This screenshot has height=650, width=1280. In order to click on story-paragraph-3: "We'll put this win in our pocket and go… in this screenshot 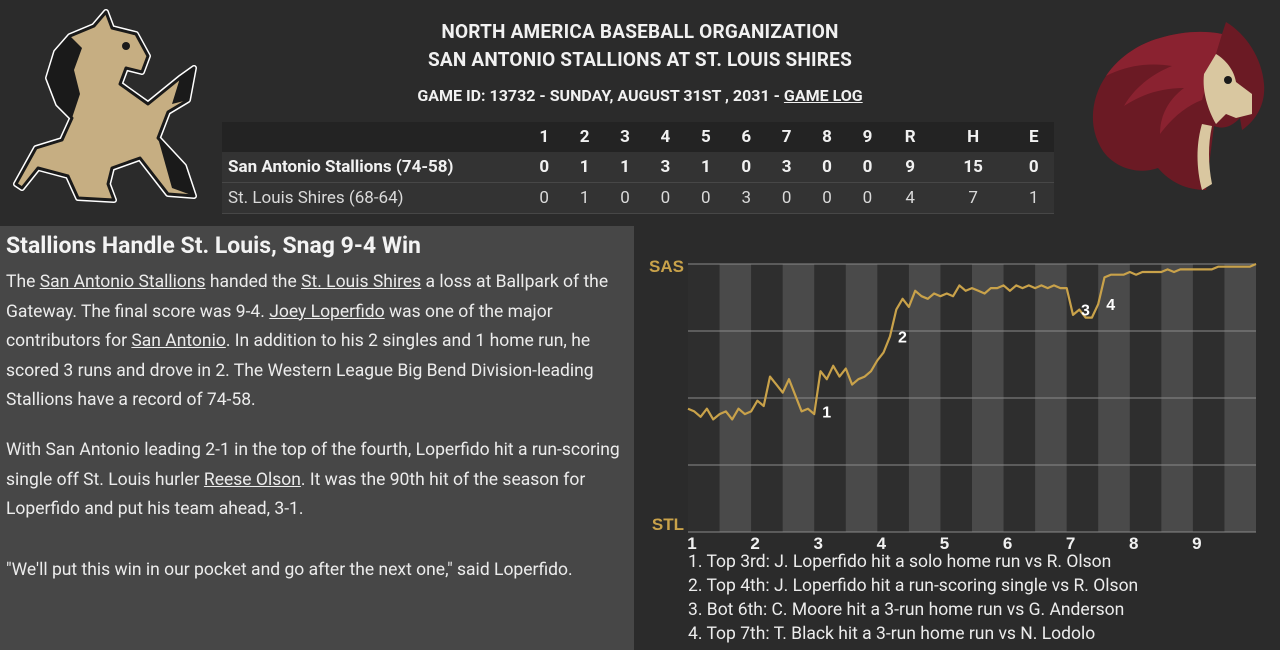, I will do `click(289, 570)`.